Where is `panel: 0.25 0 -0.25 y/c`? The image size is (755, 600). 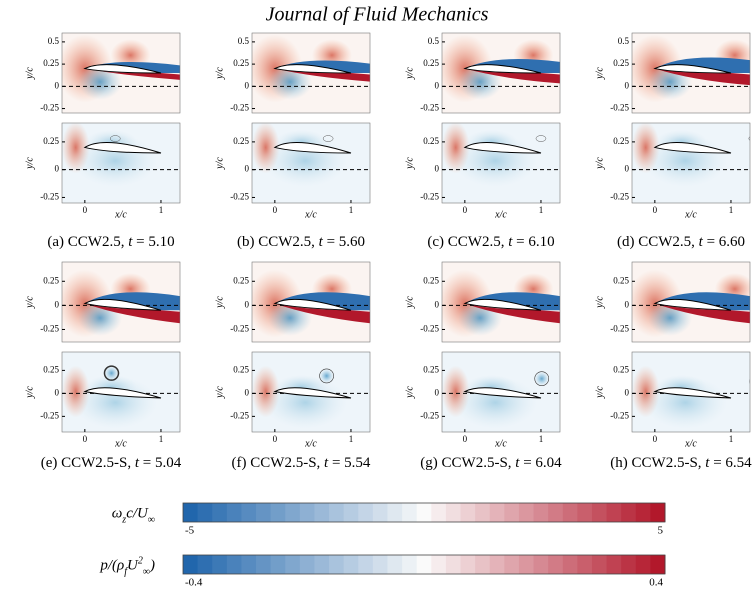
panel: 0.25 0 -0.25 y/c is located at coordinates (292, 302).